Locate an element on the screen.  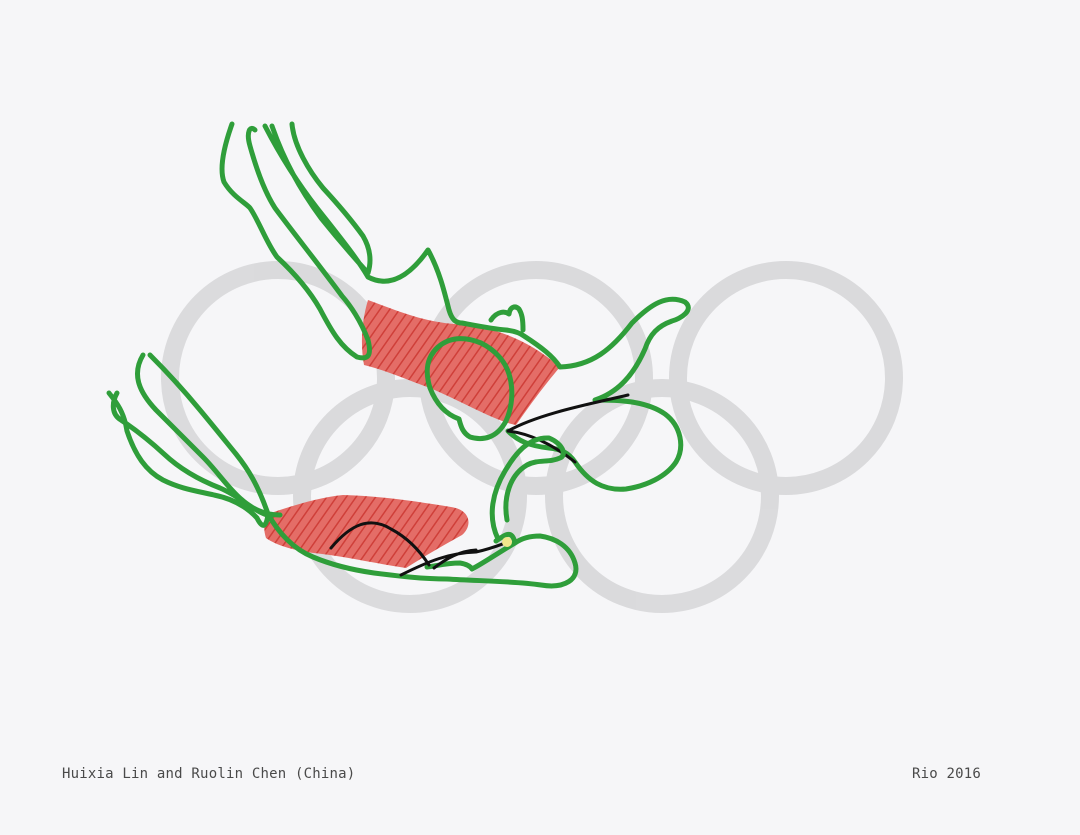
diver-lower-swimsuit is located at coordinates (366, 531).